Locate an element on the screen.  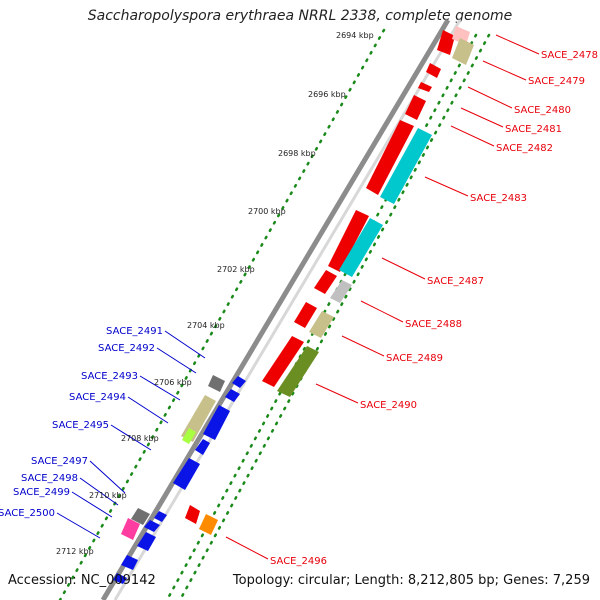
gene-label: SACE_2498 is located at coordinates (49, 478).